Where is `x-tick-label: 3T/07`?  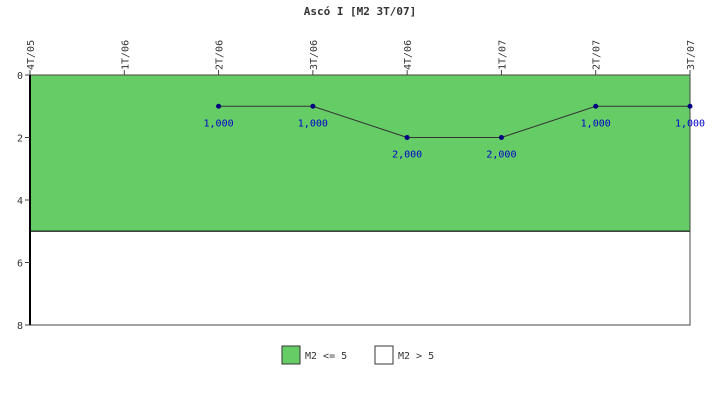 x-tick-label: 3T/07 is located at coordinates (691, 55).